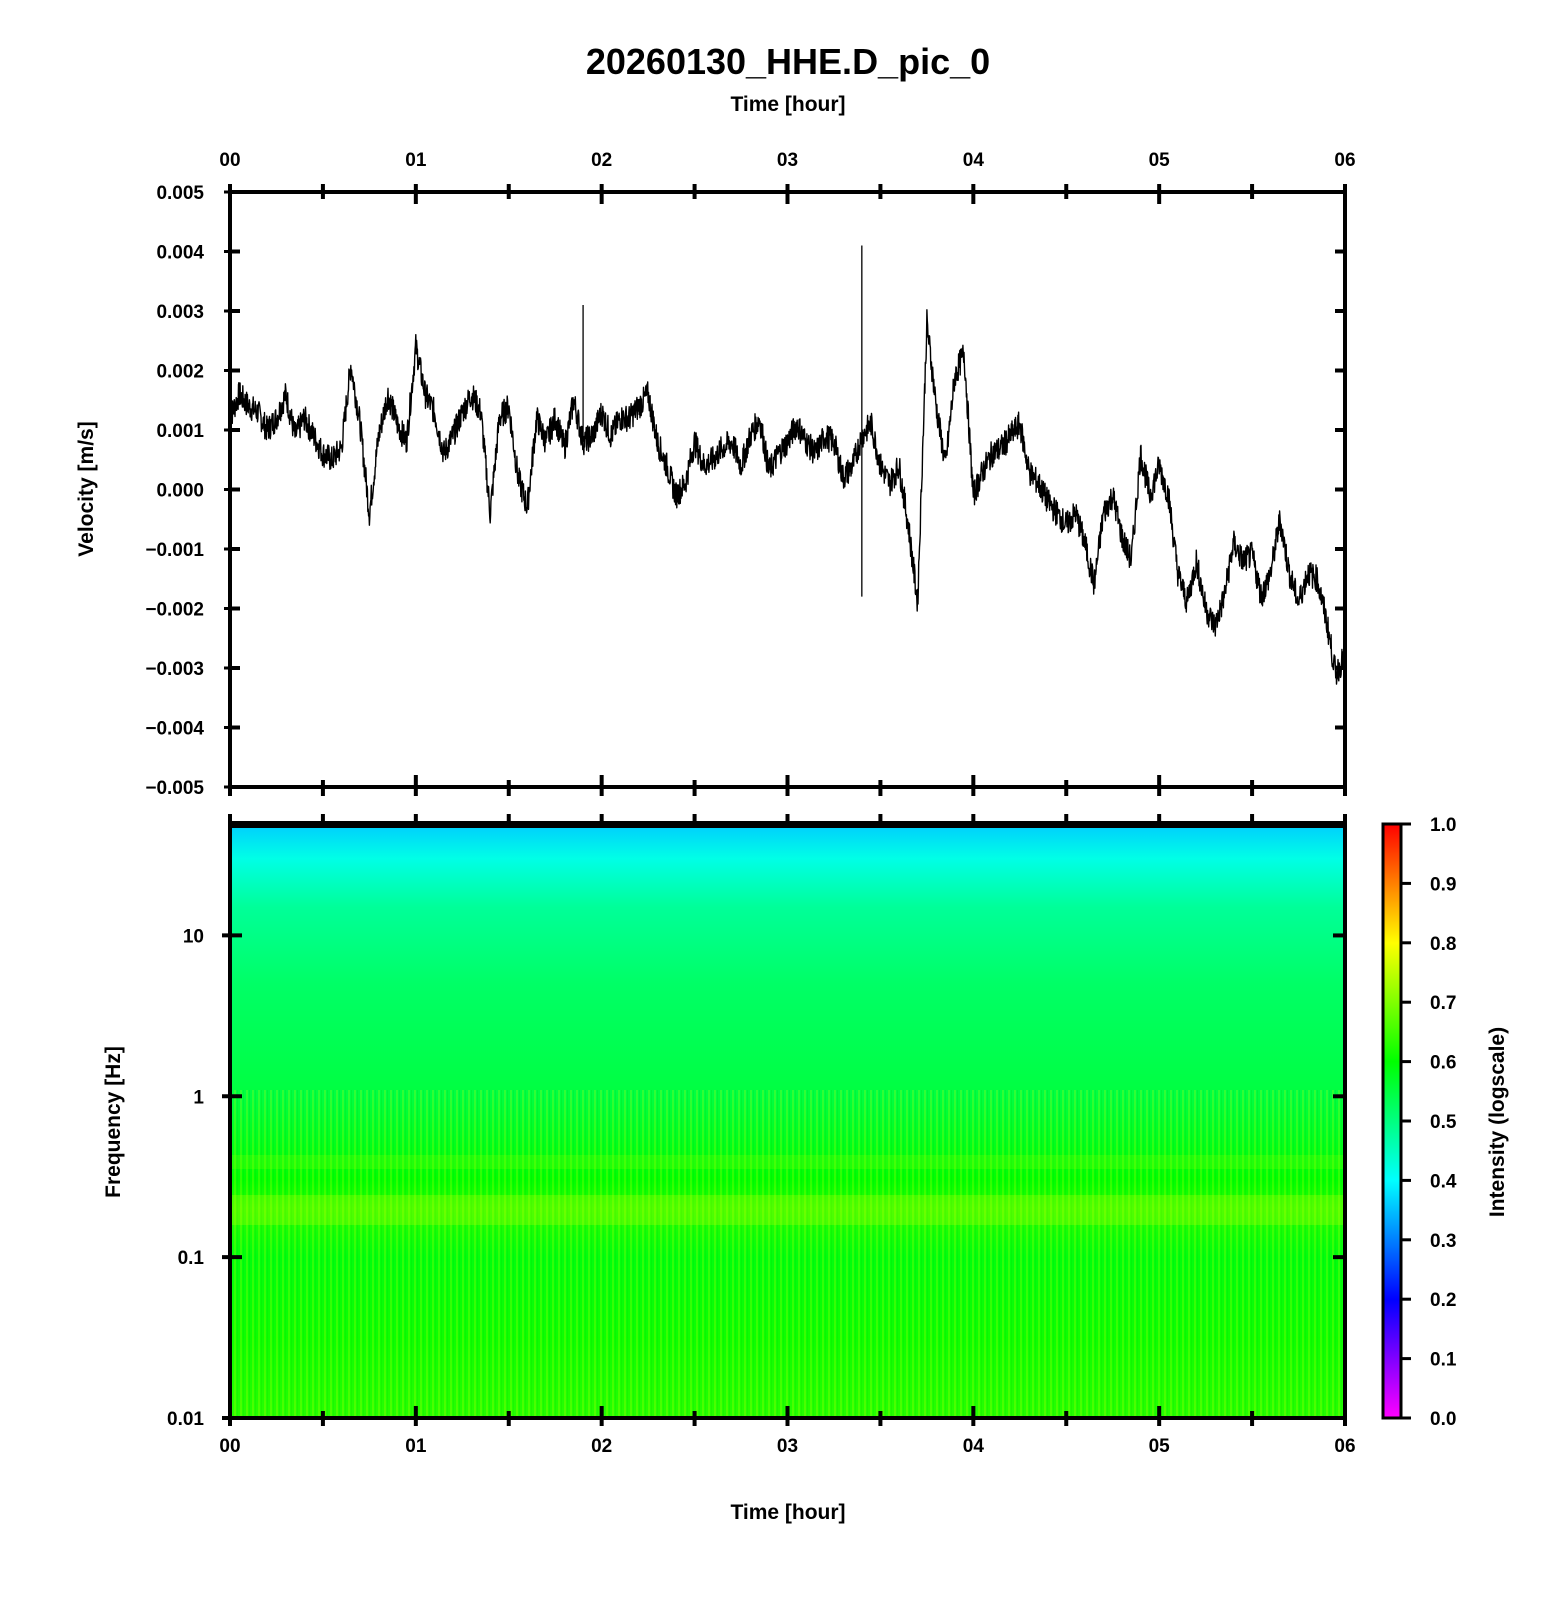  I want to click on y-tick-label: 0.002, so click(180, 372).